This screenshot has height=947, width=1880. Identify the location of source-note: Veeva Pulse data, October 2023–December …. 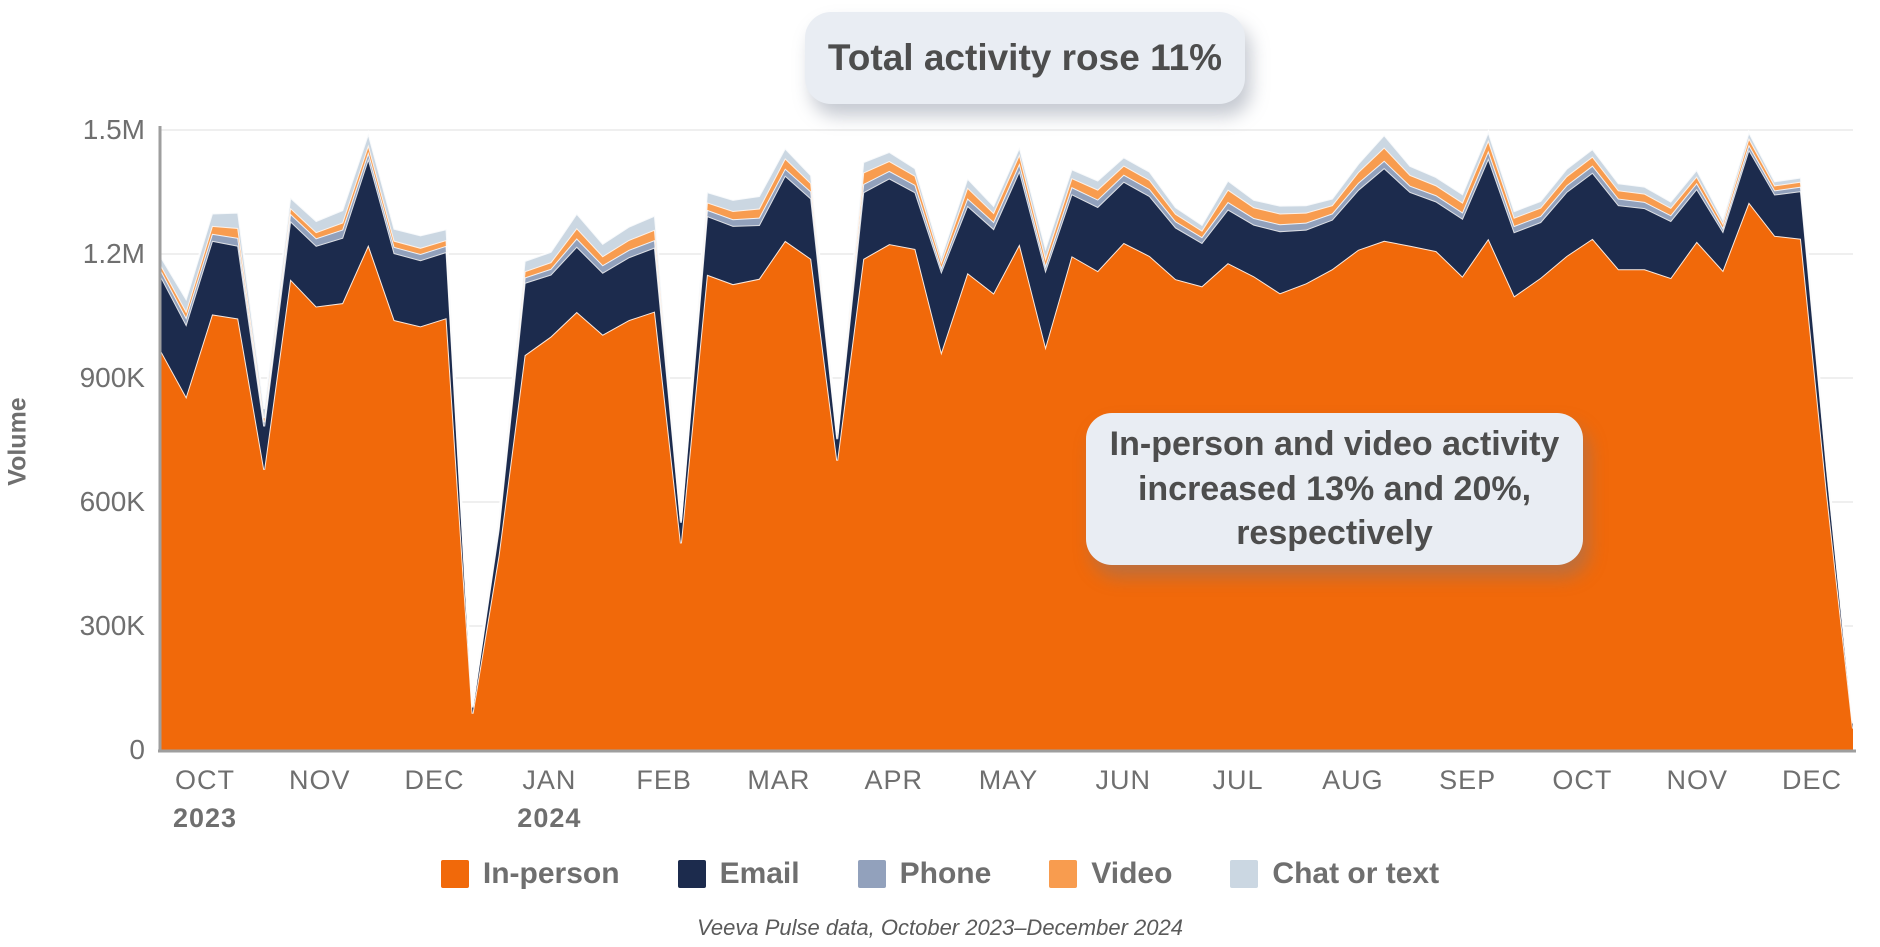
(940, 927).